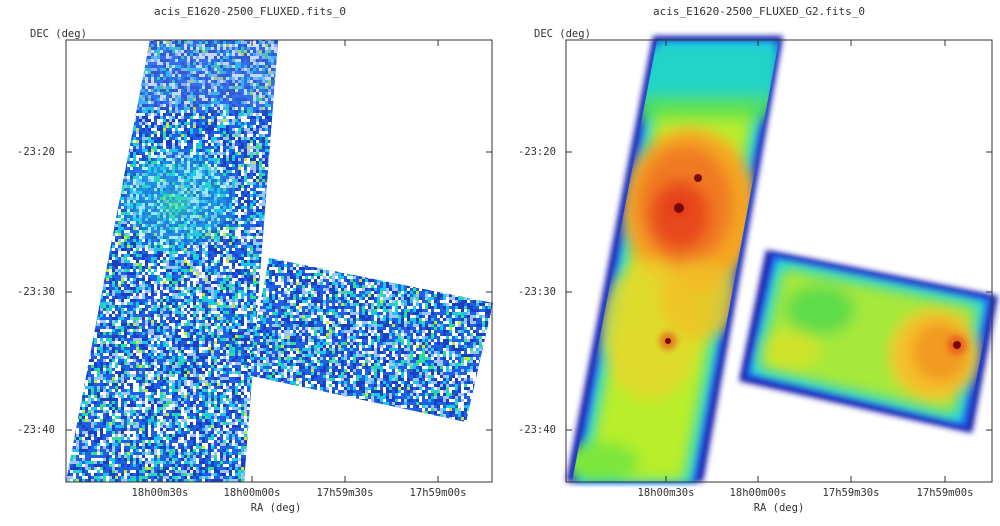 The width and height of the screenshot is (1000, 526). Describe the element at coordinates (759, 11) in the screenshot. I see `chart-title: acis_E1620-2500_FLUXED_G2.fits_0` at that location.